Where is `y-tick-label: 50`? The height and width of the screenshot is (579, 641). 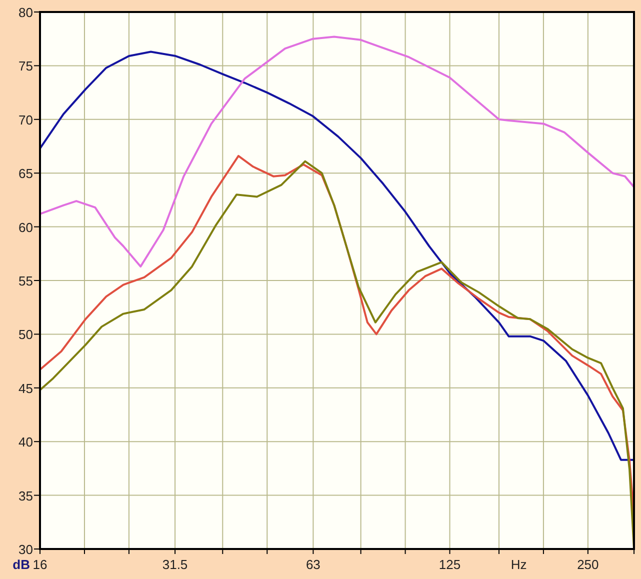
y-tick-label: 50 is located at coordinates (25, 334).